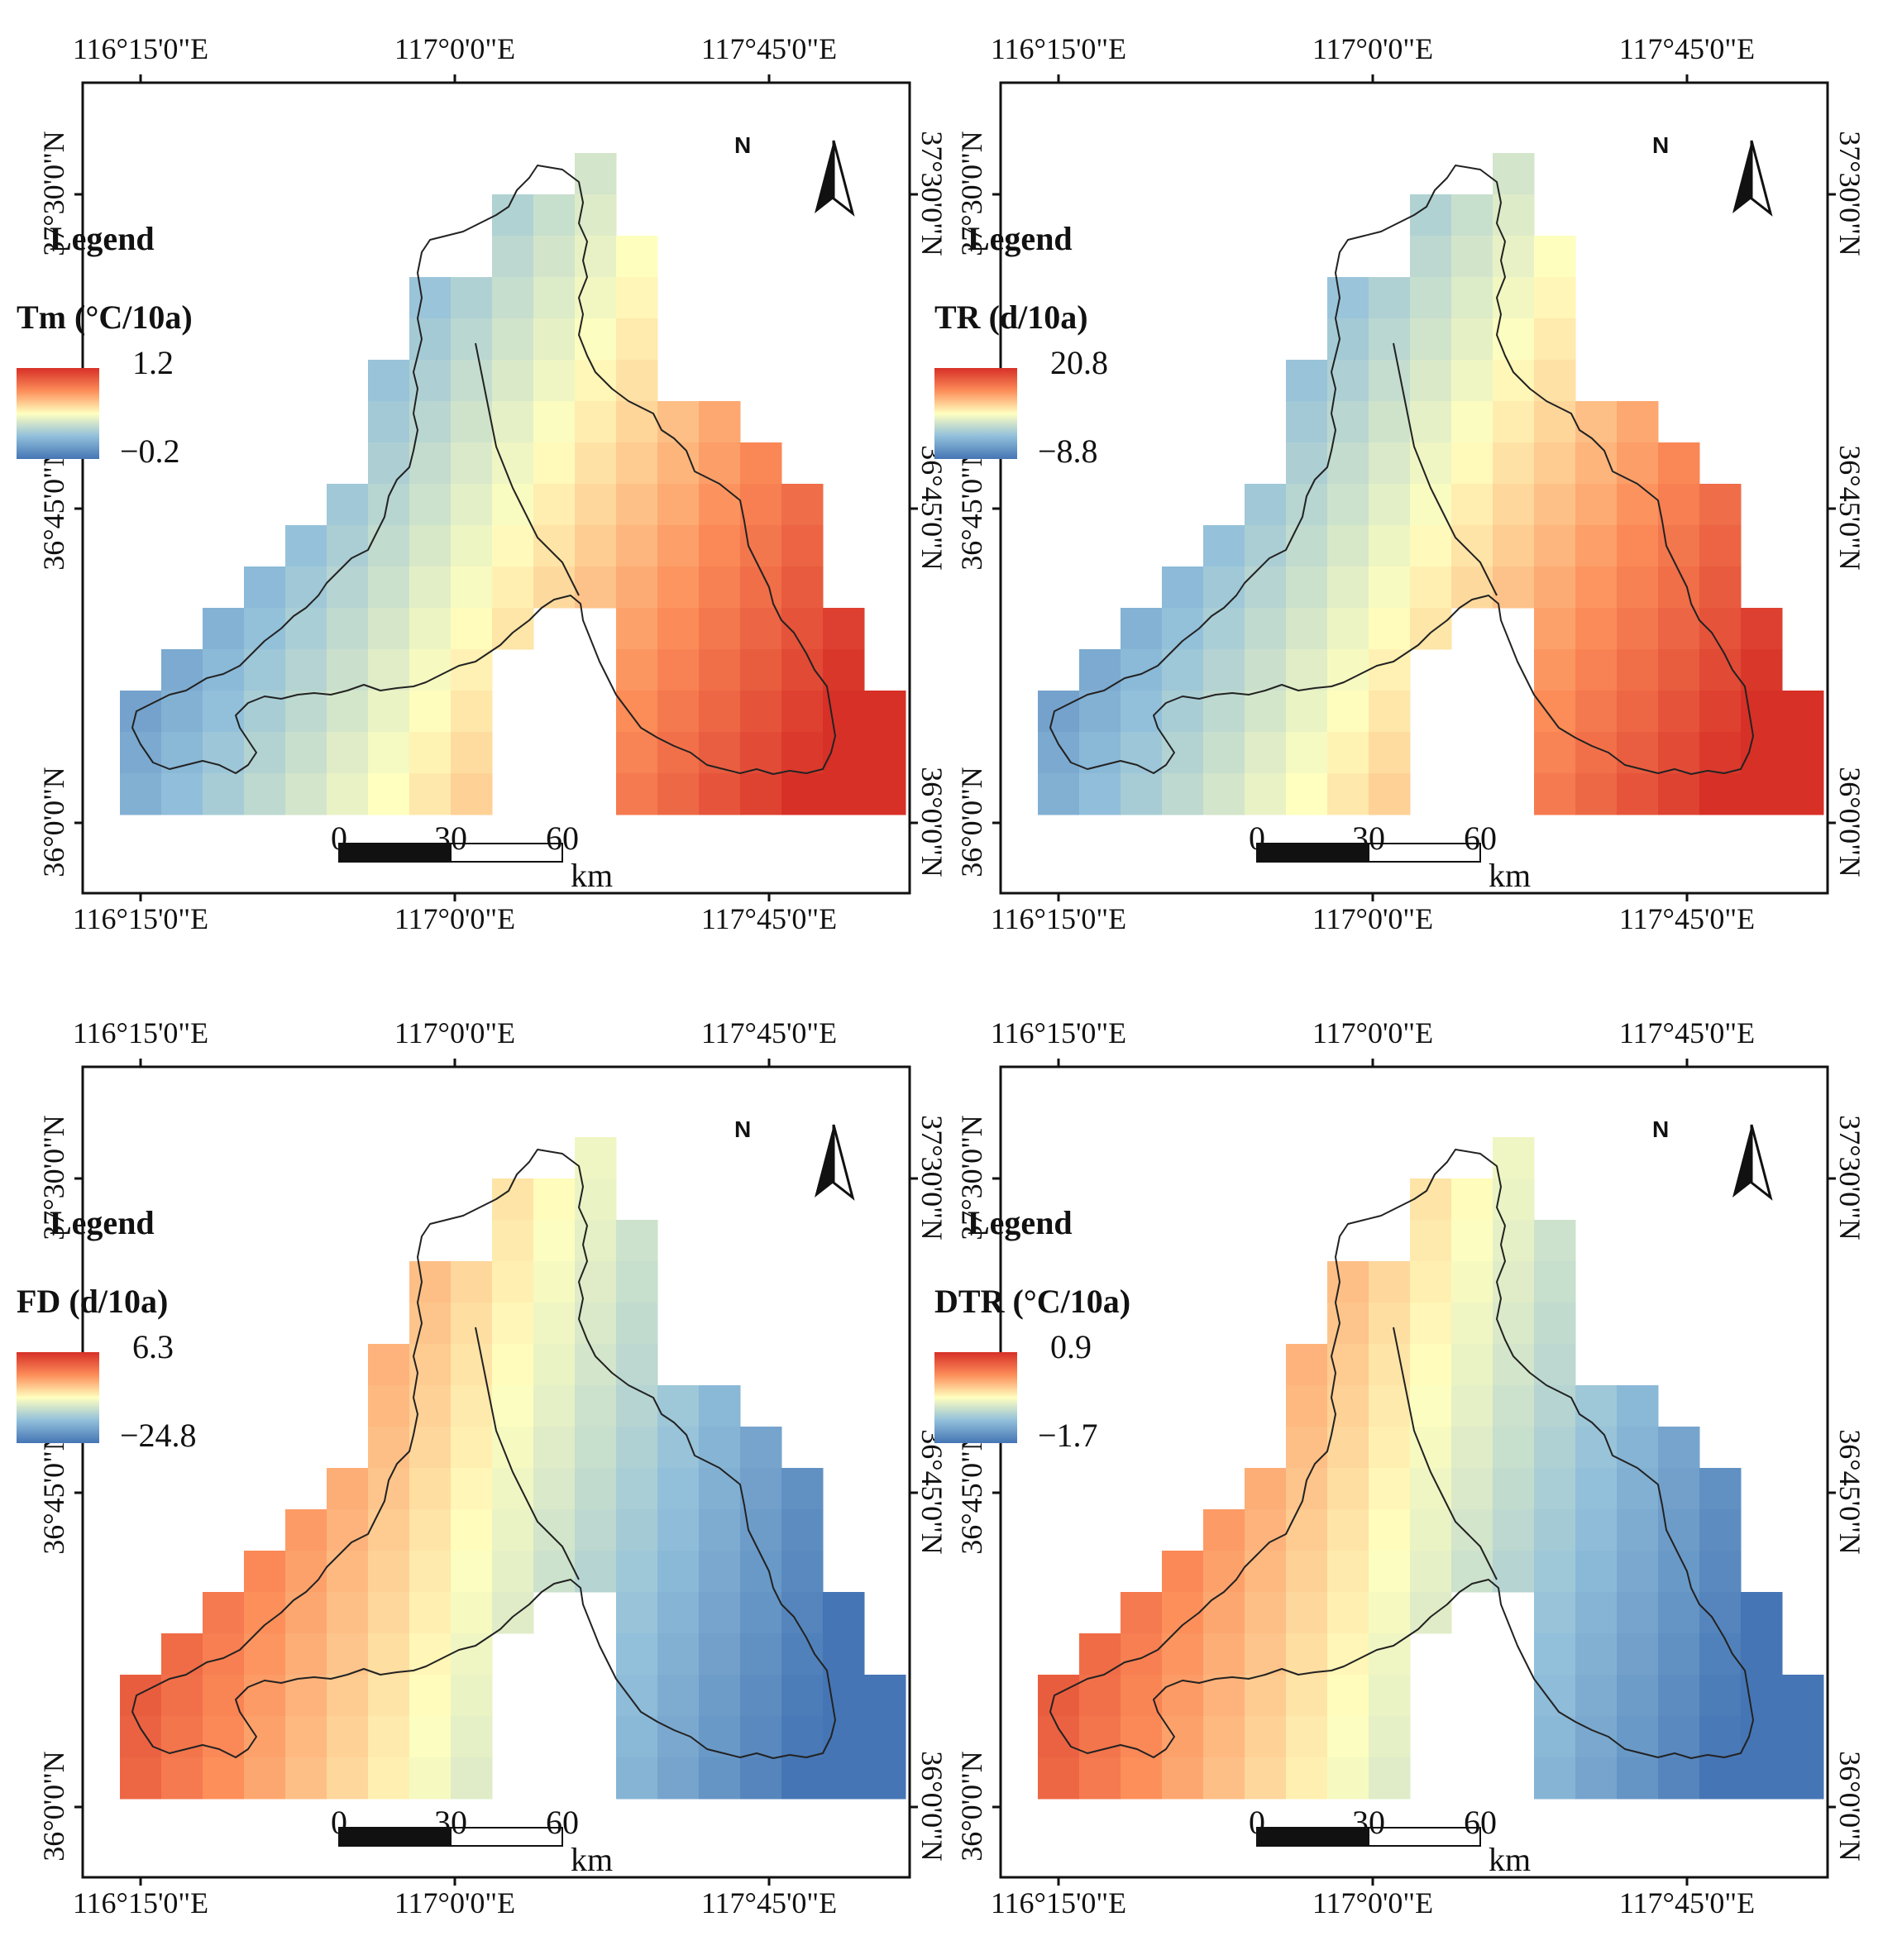 Image resolution: width=1902 pixels, height=1960 pixels. I want to click on latitude-label-left: 36°0'0"N, so click(53, 1806).